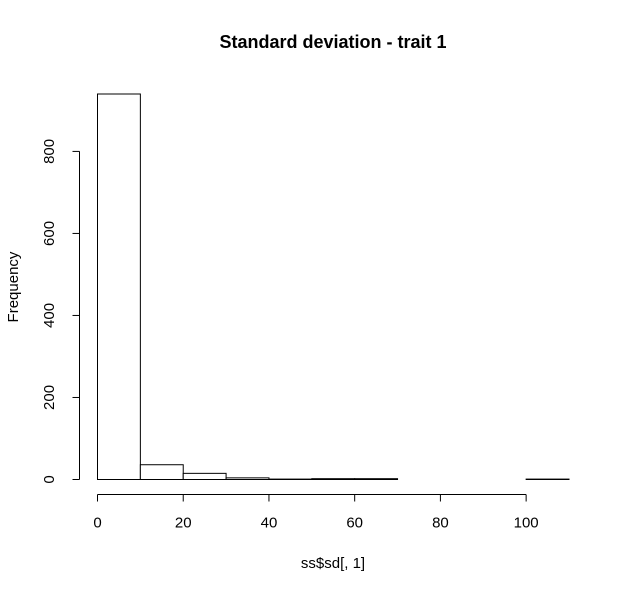  Describe the element at coordinates (49, 233) in the screenshot. I see `y-tick-label-3: 600` at that location.